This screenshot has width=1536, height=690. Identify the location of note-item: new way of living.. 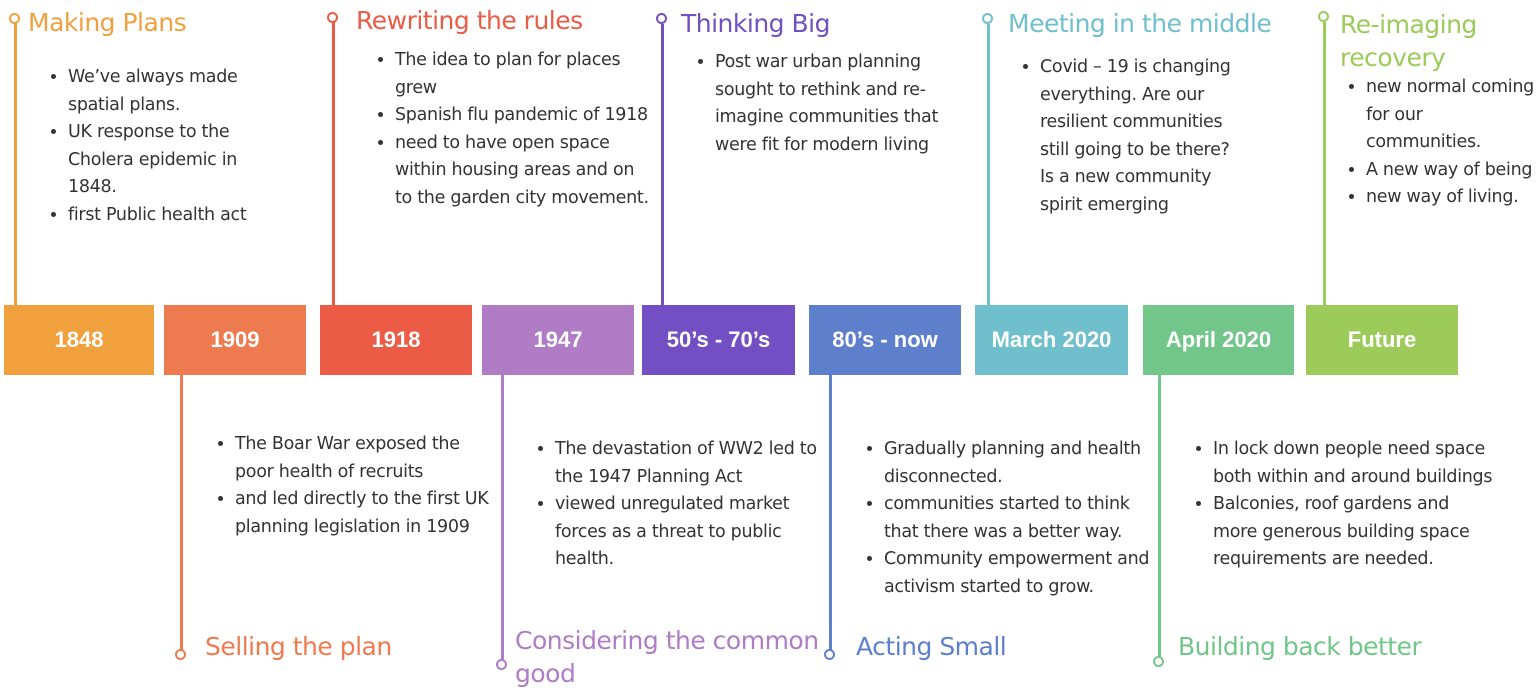
(1451, 198).